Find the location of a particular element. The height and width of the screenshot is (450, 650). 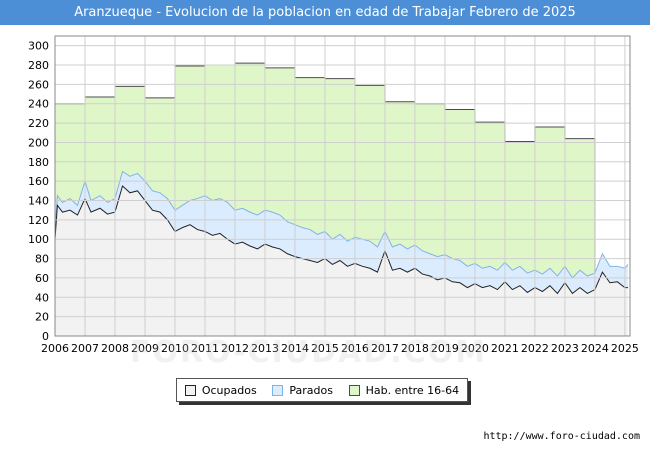

x-tick-label: 2011 is located at coordinates (205, 348).